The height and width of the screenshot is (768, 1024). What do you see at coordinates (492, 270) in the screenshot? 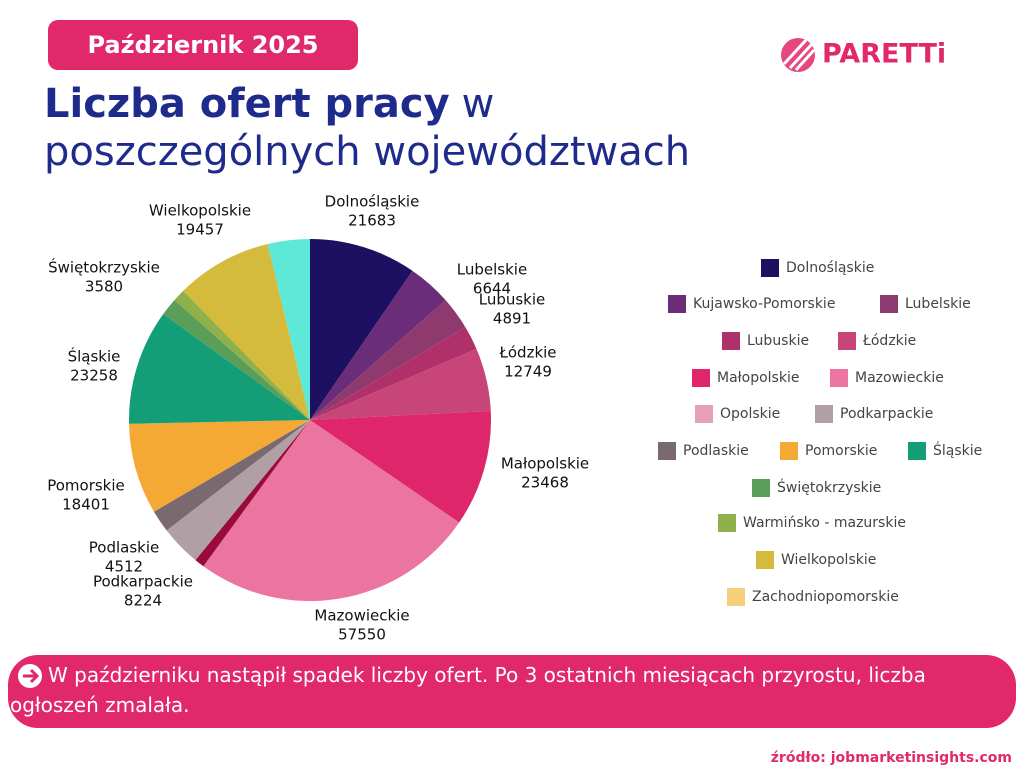
I see `slice-label: Lubelskie` at bounding box center [492, 270].